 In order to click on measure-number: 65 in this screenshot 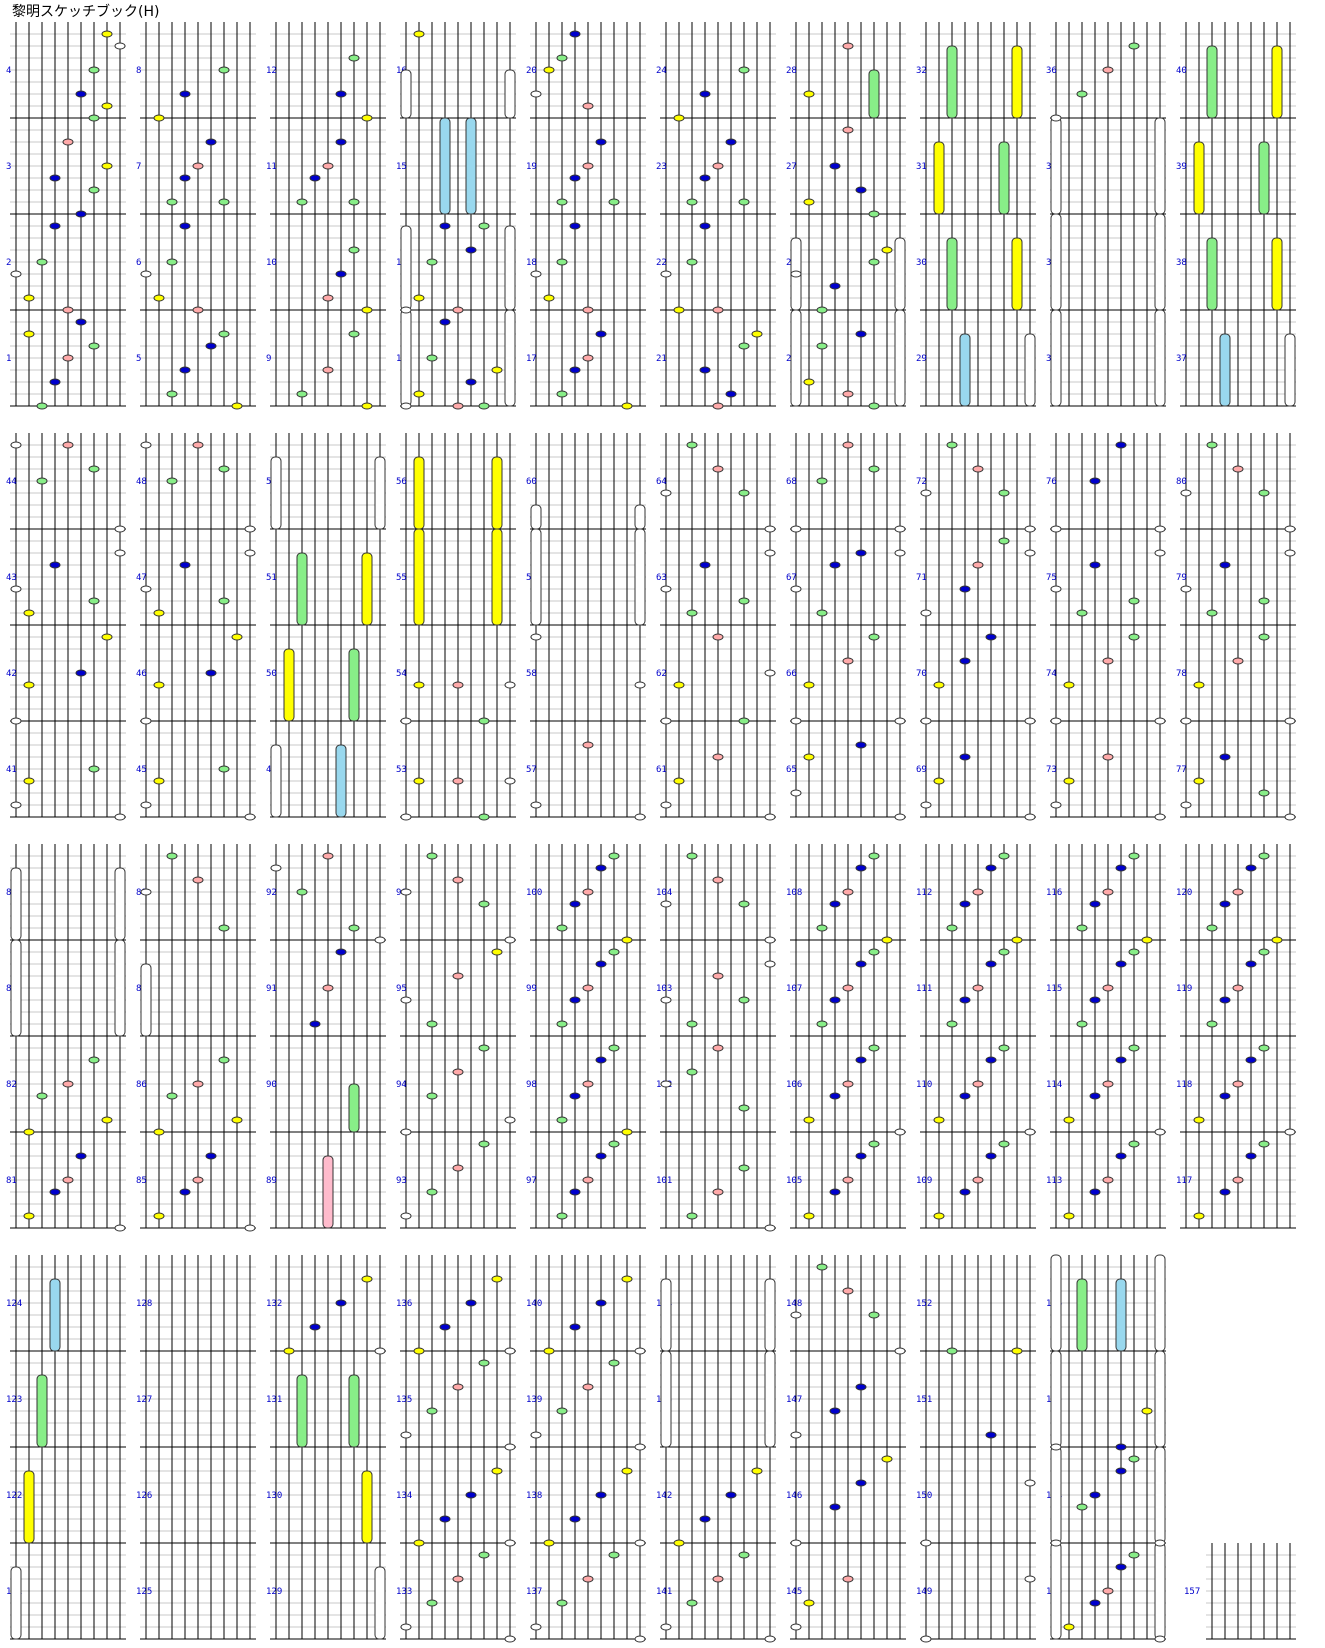, I will do `click(791, 770)`.